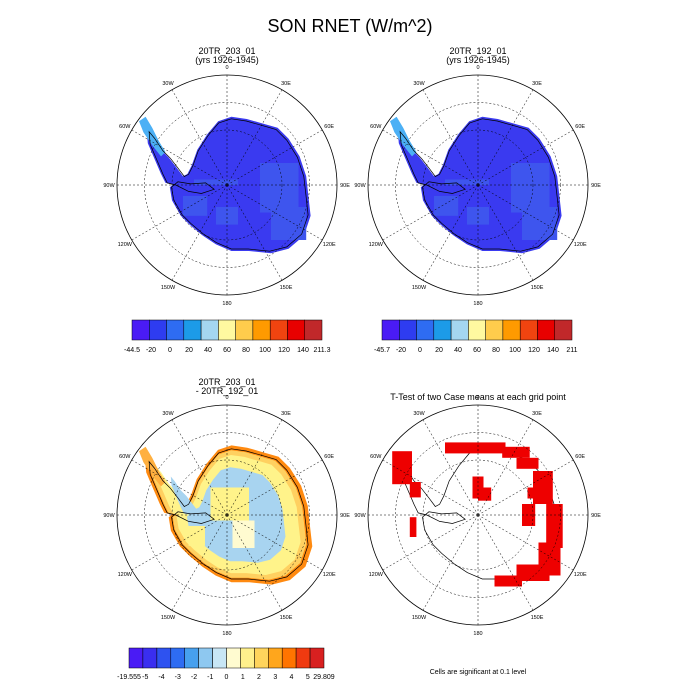  Describe the element at coordinates (324, 677) in the screenshot. I see `colorbar-tick-label: 29.809` at that location.